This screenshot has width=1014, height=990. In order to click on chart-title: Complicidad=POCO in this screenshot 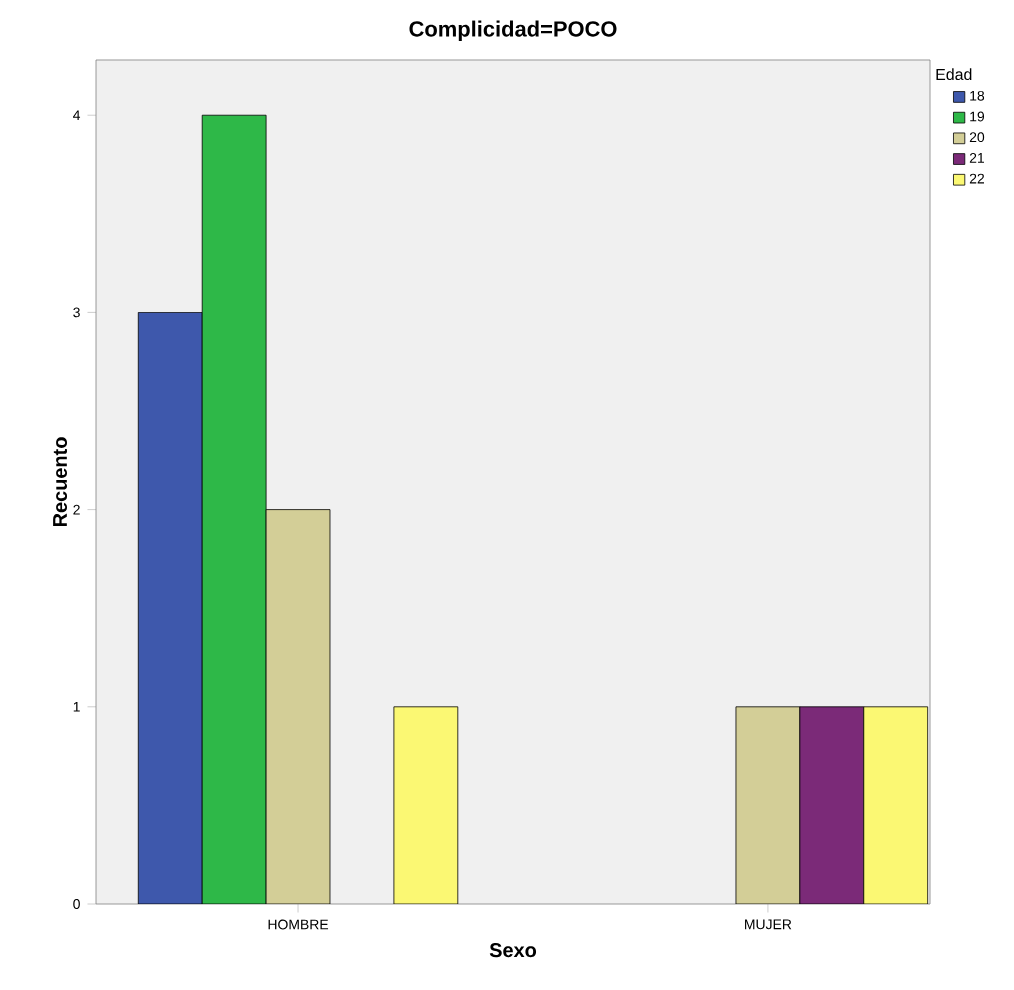, I will do `click(513, 30)`.